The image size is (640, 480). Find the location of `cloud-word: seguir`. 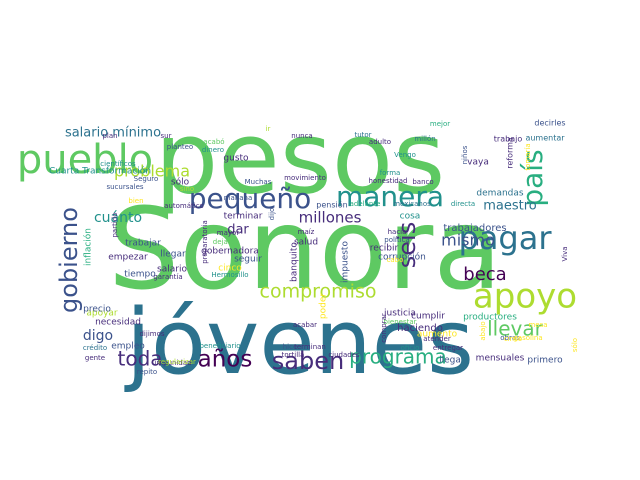

cloud-word: seguir is located at coordinates (248, 260).